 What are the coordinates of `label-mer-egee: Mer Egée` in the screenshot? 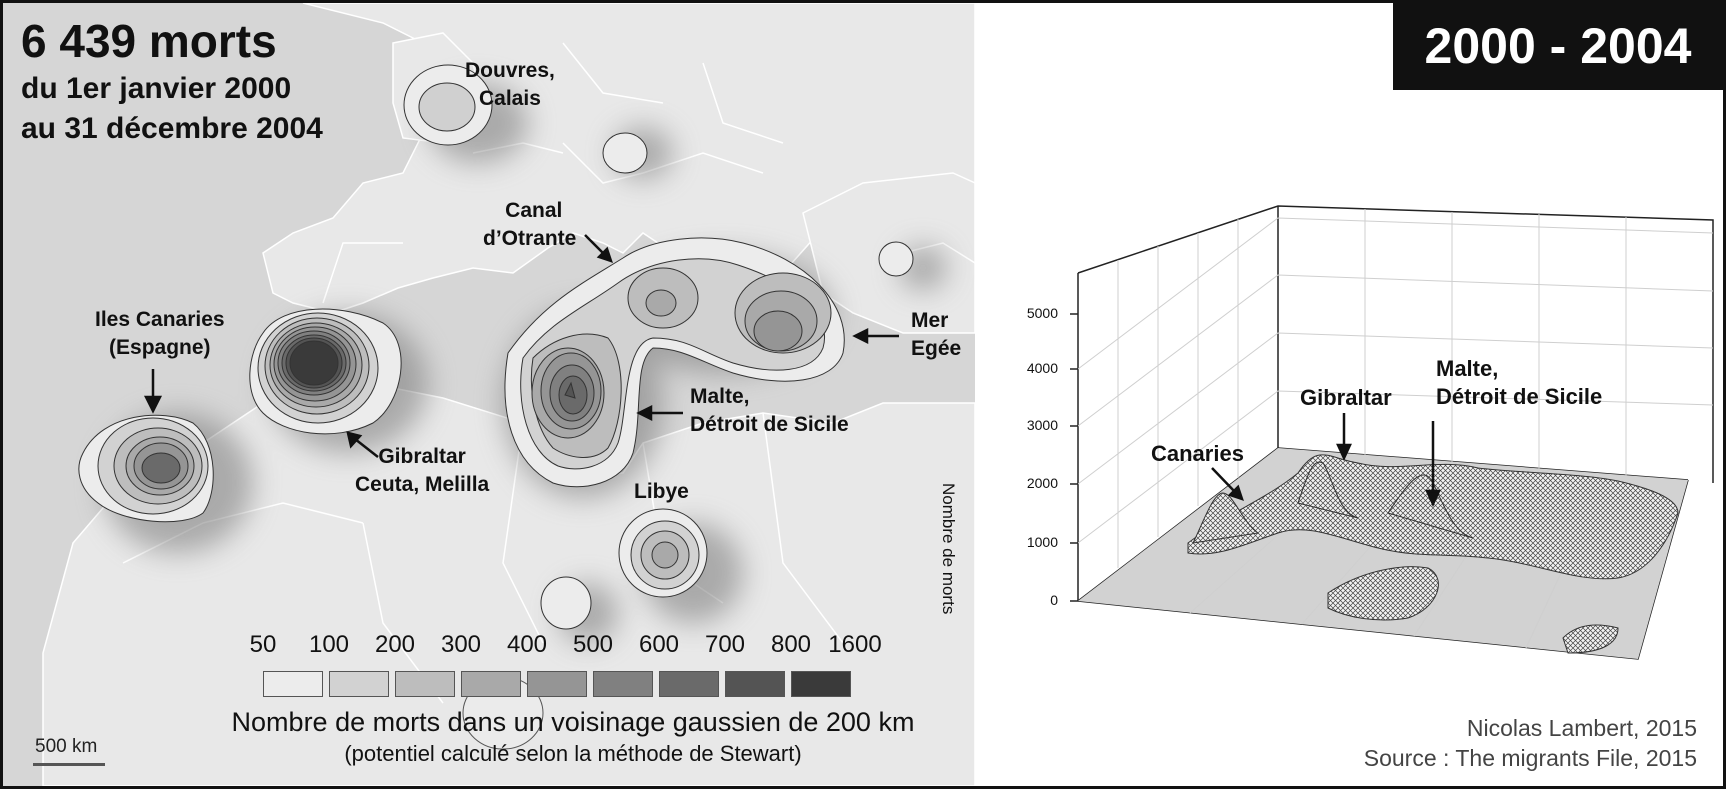 It's located at (936, 335).